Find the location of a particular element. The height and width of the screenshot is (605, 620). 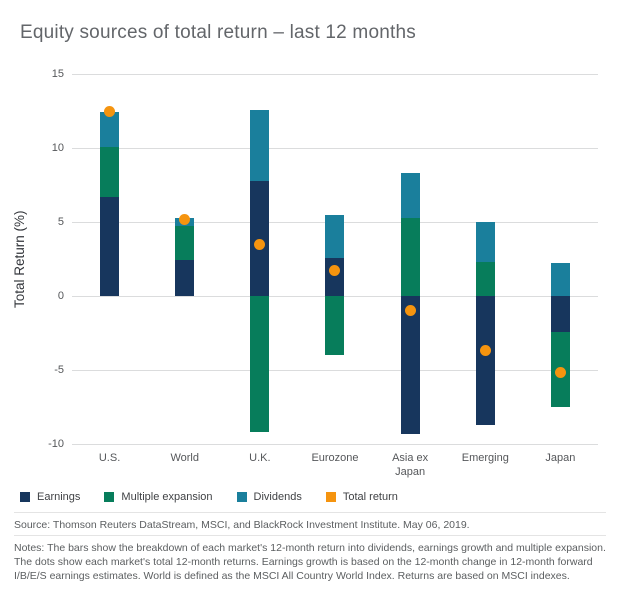

legend-label: Earnings is located at coordinates (59, 497).